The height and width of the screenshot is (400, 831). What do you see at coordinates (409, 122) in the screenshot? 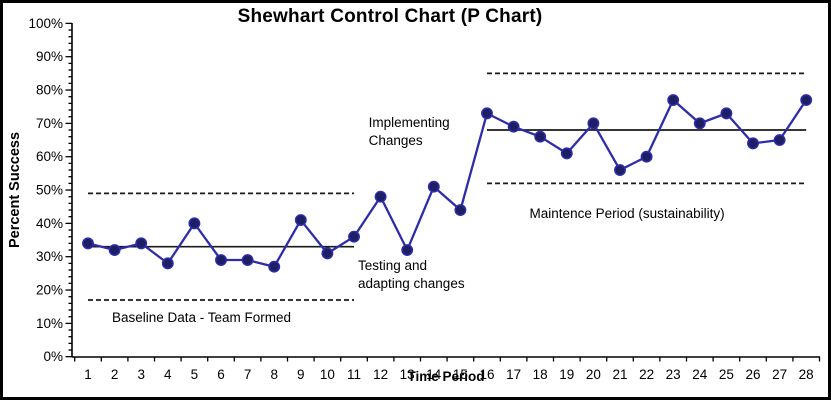
I see `annotation-implementing-label: Implementing` at bounding box center [409, 122].